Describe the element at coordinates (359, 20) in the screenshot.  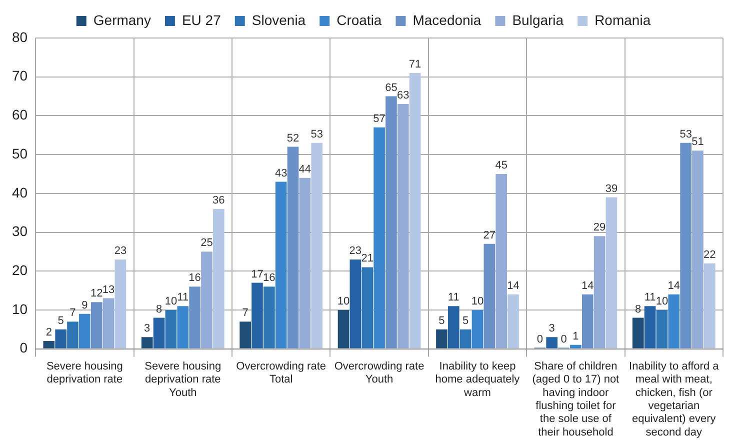
I see `legend-label: Croatia` at that location.